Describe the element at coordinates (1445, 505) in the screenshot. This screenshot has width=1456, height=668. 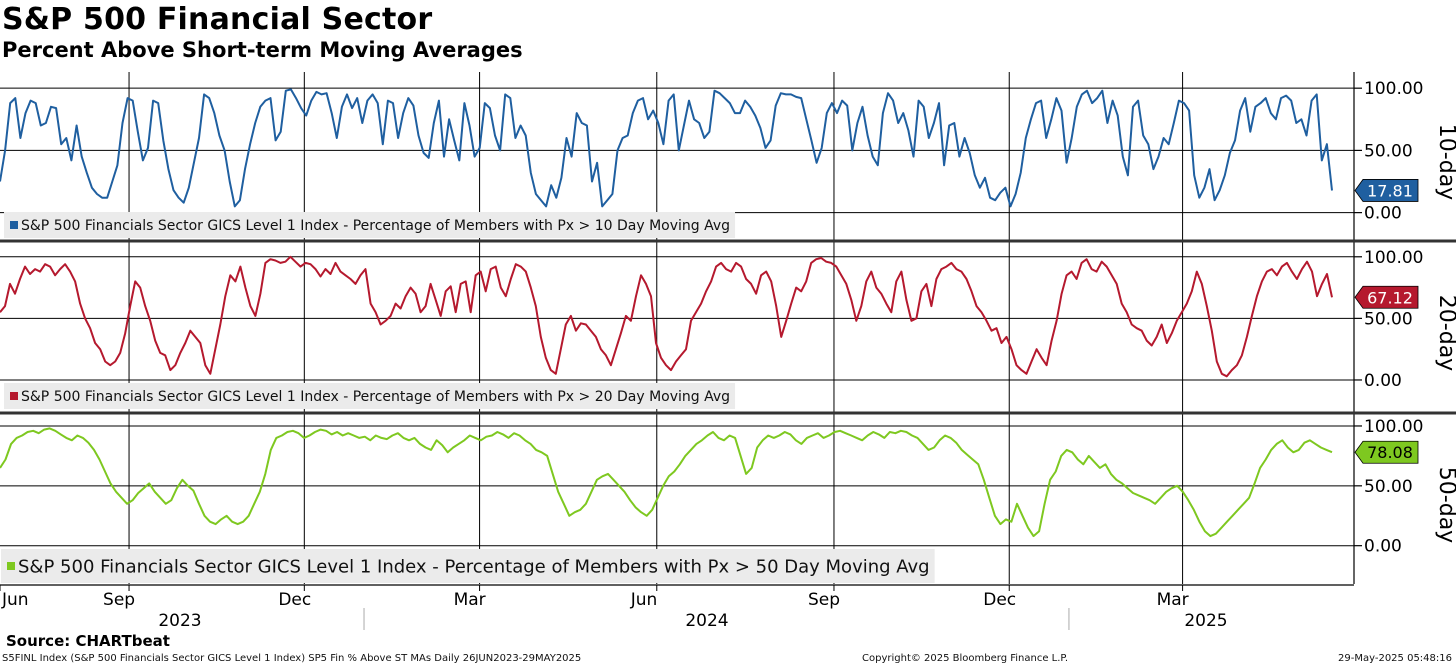
I see `panel-label-50-day: 50-day` at that location.